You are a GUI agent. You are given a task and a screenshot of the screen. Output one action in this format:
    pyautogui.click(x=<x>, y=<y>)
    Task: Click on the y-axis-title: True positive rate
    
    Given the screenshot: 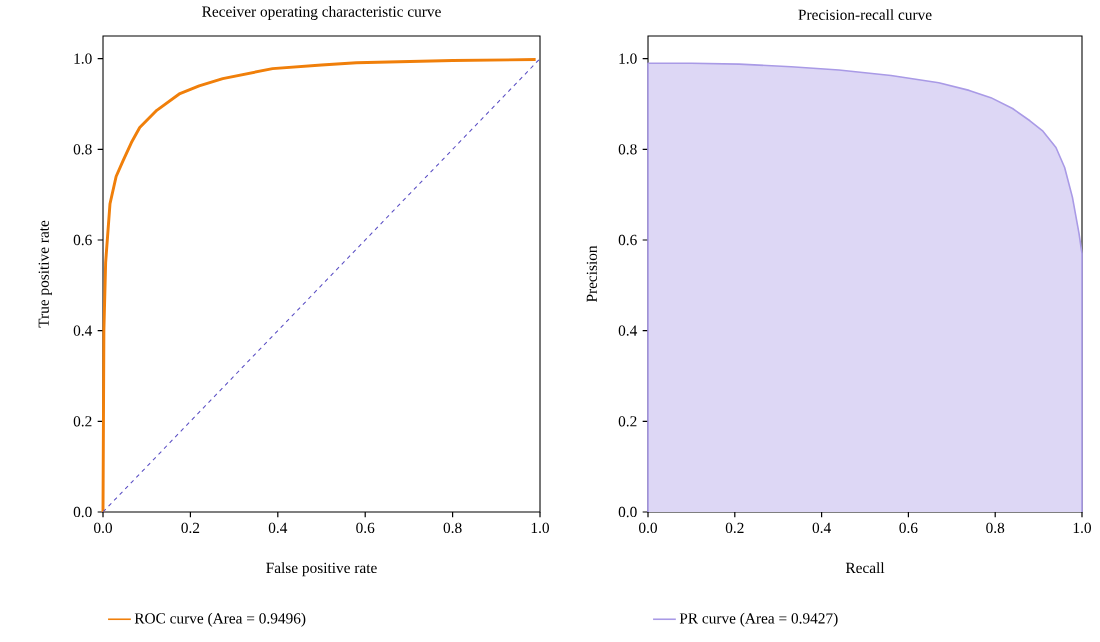 What is the action you would take?
    pyautogui.click(x=45, y=274)
    